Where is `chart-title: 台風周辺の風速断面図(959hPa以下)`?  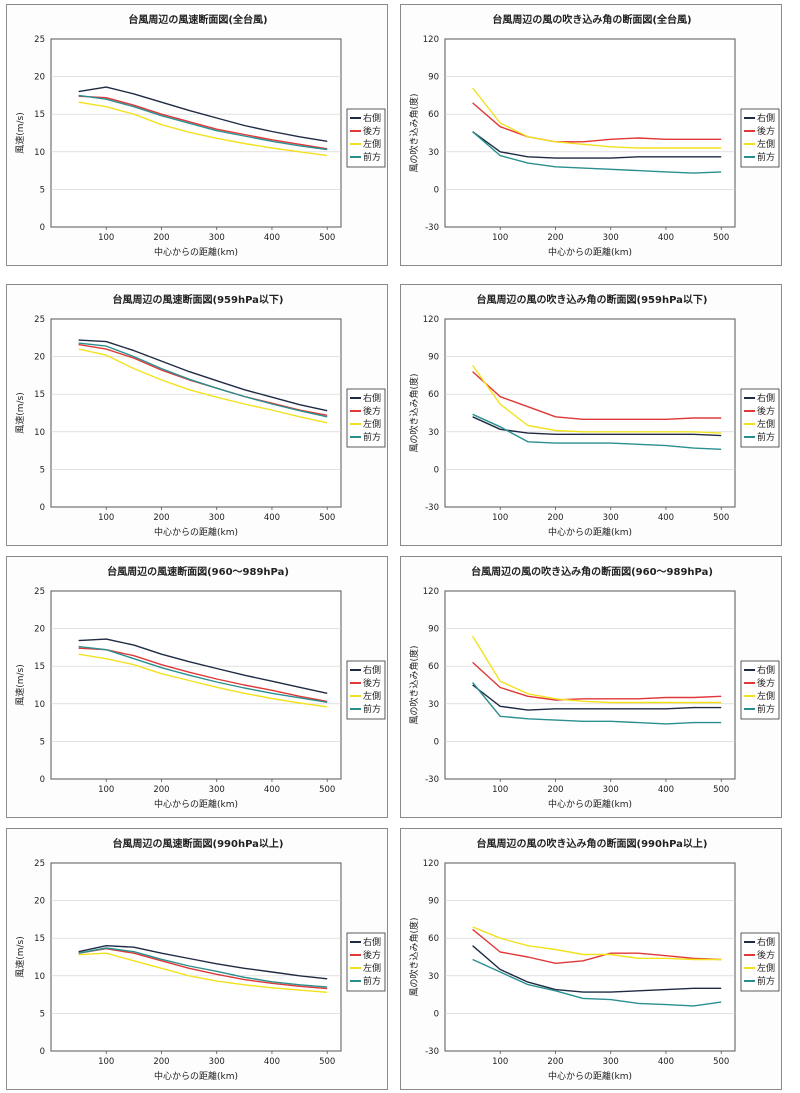 chart-title: 台風周辺の風速断面図(959hPa以下) is located at coordinates (198, 299).